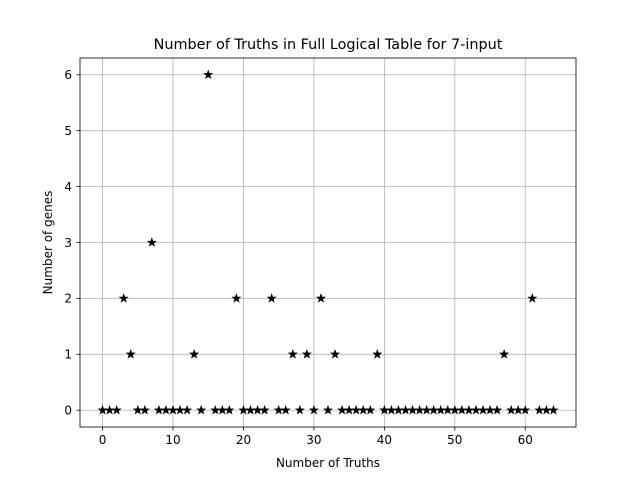  Describe the element at coordinates (68, 75) in the screenshot. I see `y-tick-label: 6` at that location.